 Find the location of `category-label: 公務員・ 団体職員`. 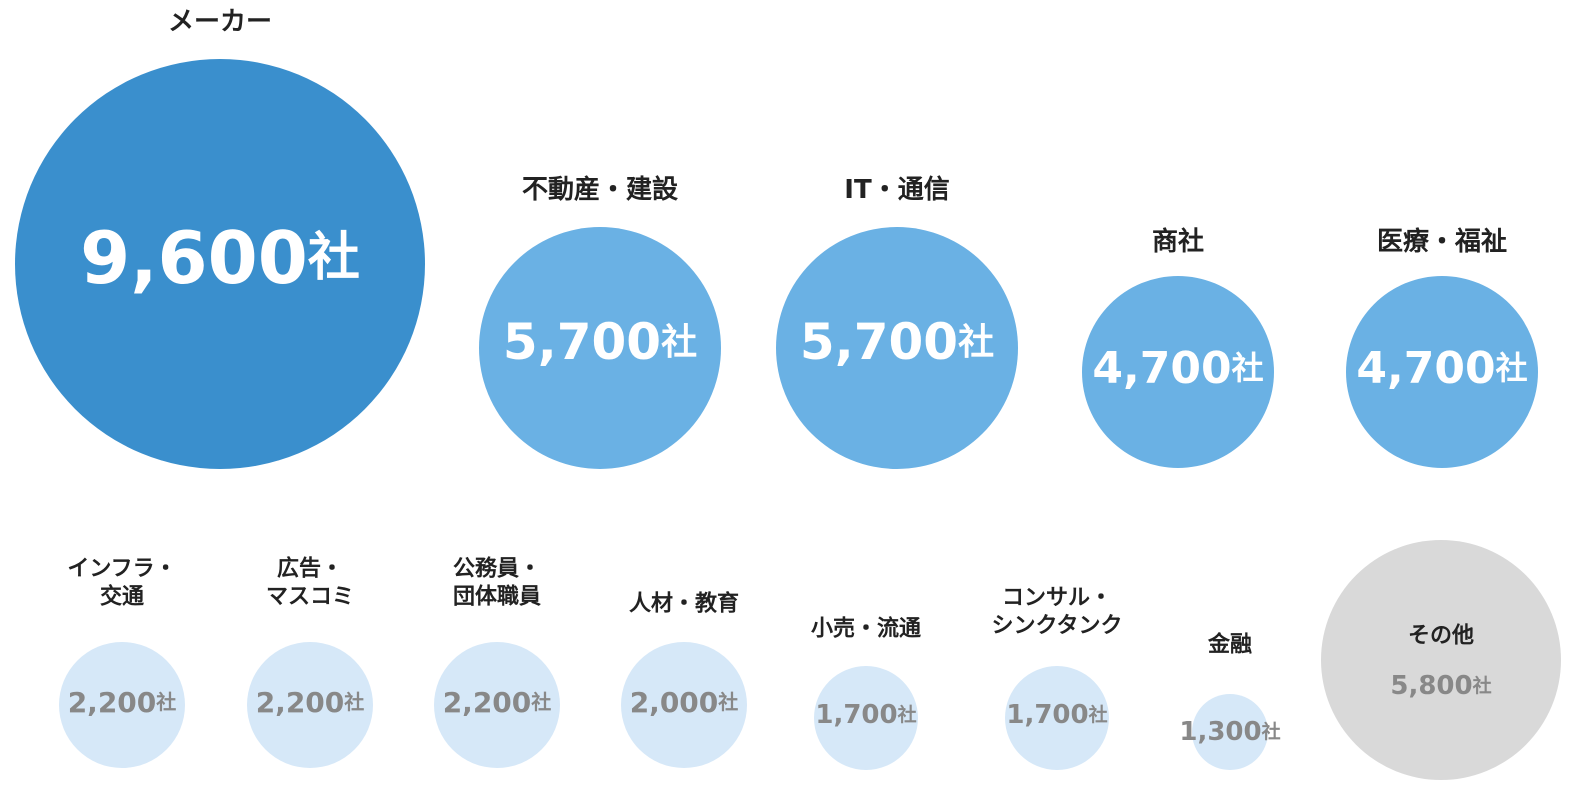

category-label: 公務員・ 団体職員 is located at coordinates (497, 583).